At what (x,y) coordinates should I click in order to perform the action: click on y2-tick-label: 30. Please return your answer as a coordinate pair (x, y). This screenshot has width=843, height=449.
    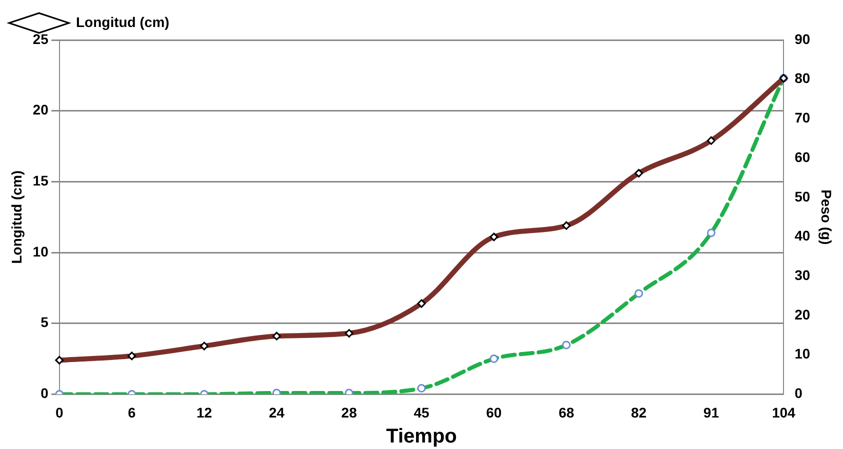
    Looking at the image, I should click on (802, 274).